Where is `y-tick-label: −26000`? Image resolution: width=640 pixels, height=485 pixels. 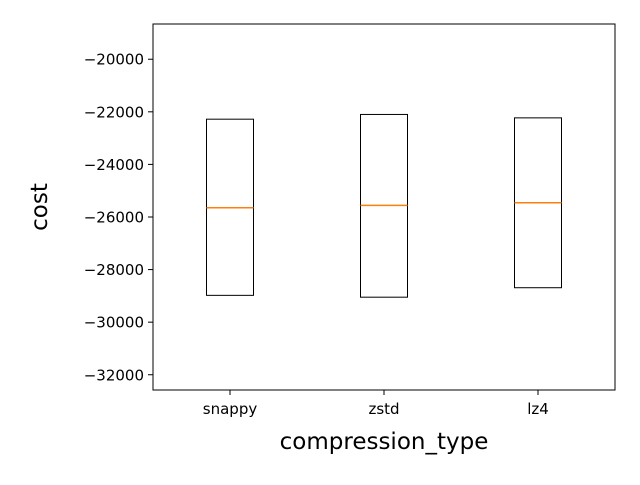
y-tick-label: −26000 is located at coordinates (114, 217).